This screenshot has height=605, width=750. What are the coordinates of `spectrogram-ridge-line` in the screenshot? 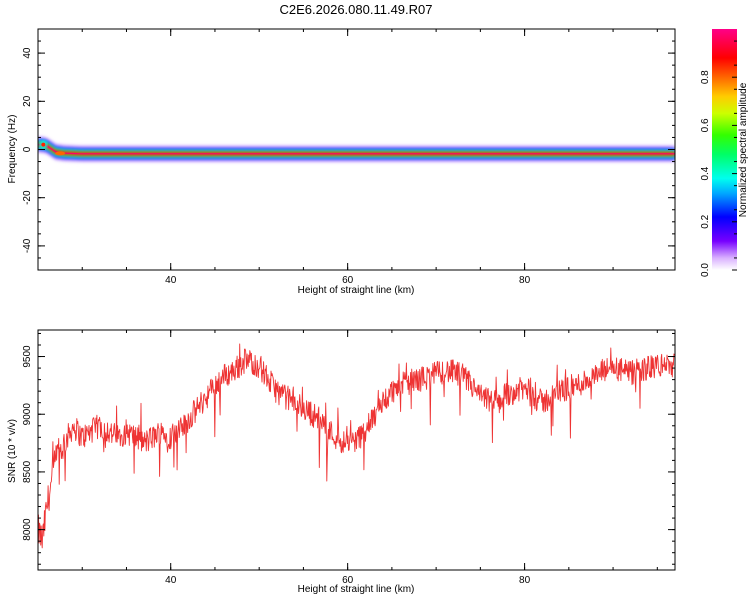 It's located at (356, 149).